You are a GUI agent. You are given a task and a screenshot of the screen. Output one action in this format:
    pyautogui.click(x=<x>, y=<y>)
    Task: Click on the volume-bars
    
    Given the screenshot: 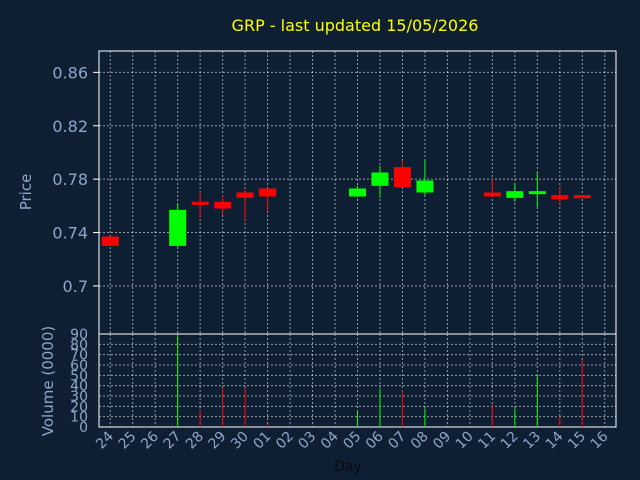 What is the action you would take?
    pyautogui.click(x=380, y=381)
    